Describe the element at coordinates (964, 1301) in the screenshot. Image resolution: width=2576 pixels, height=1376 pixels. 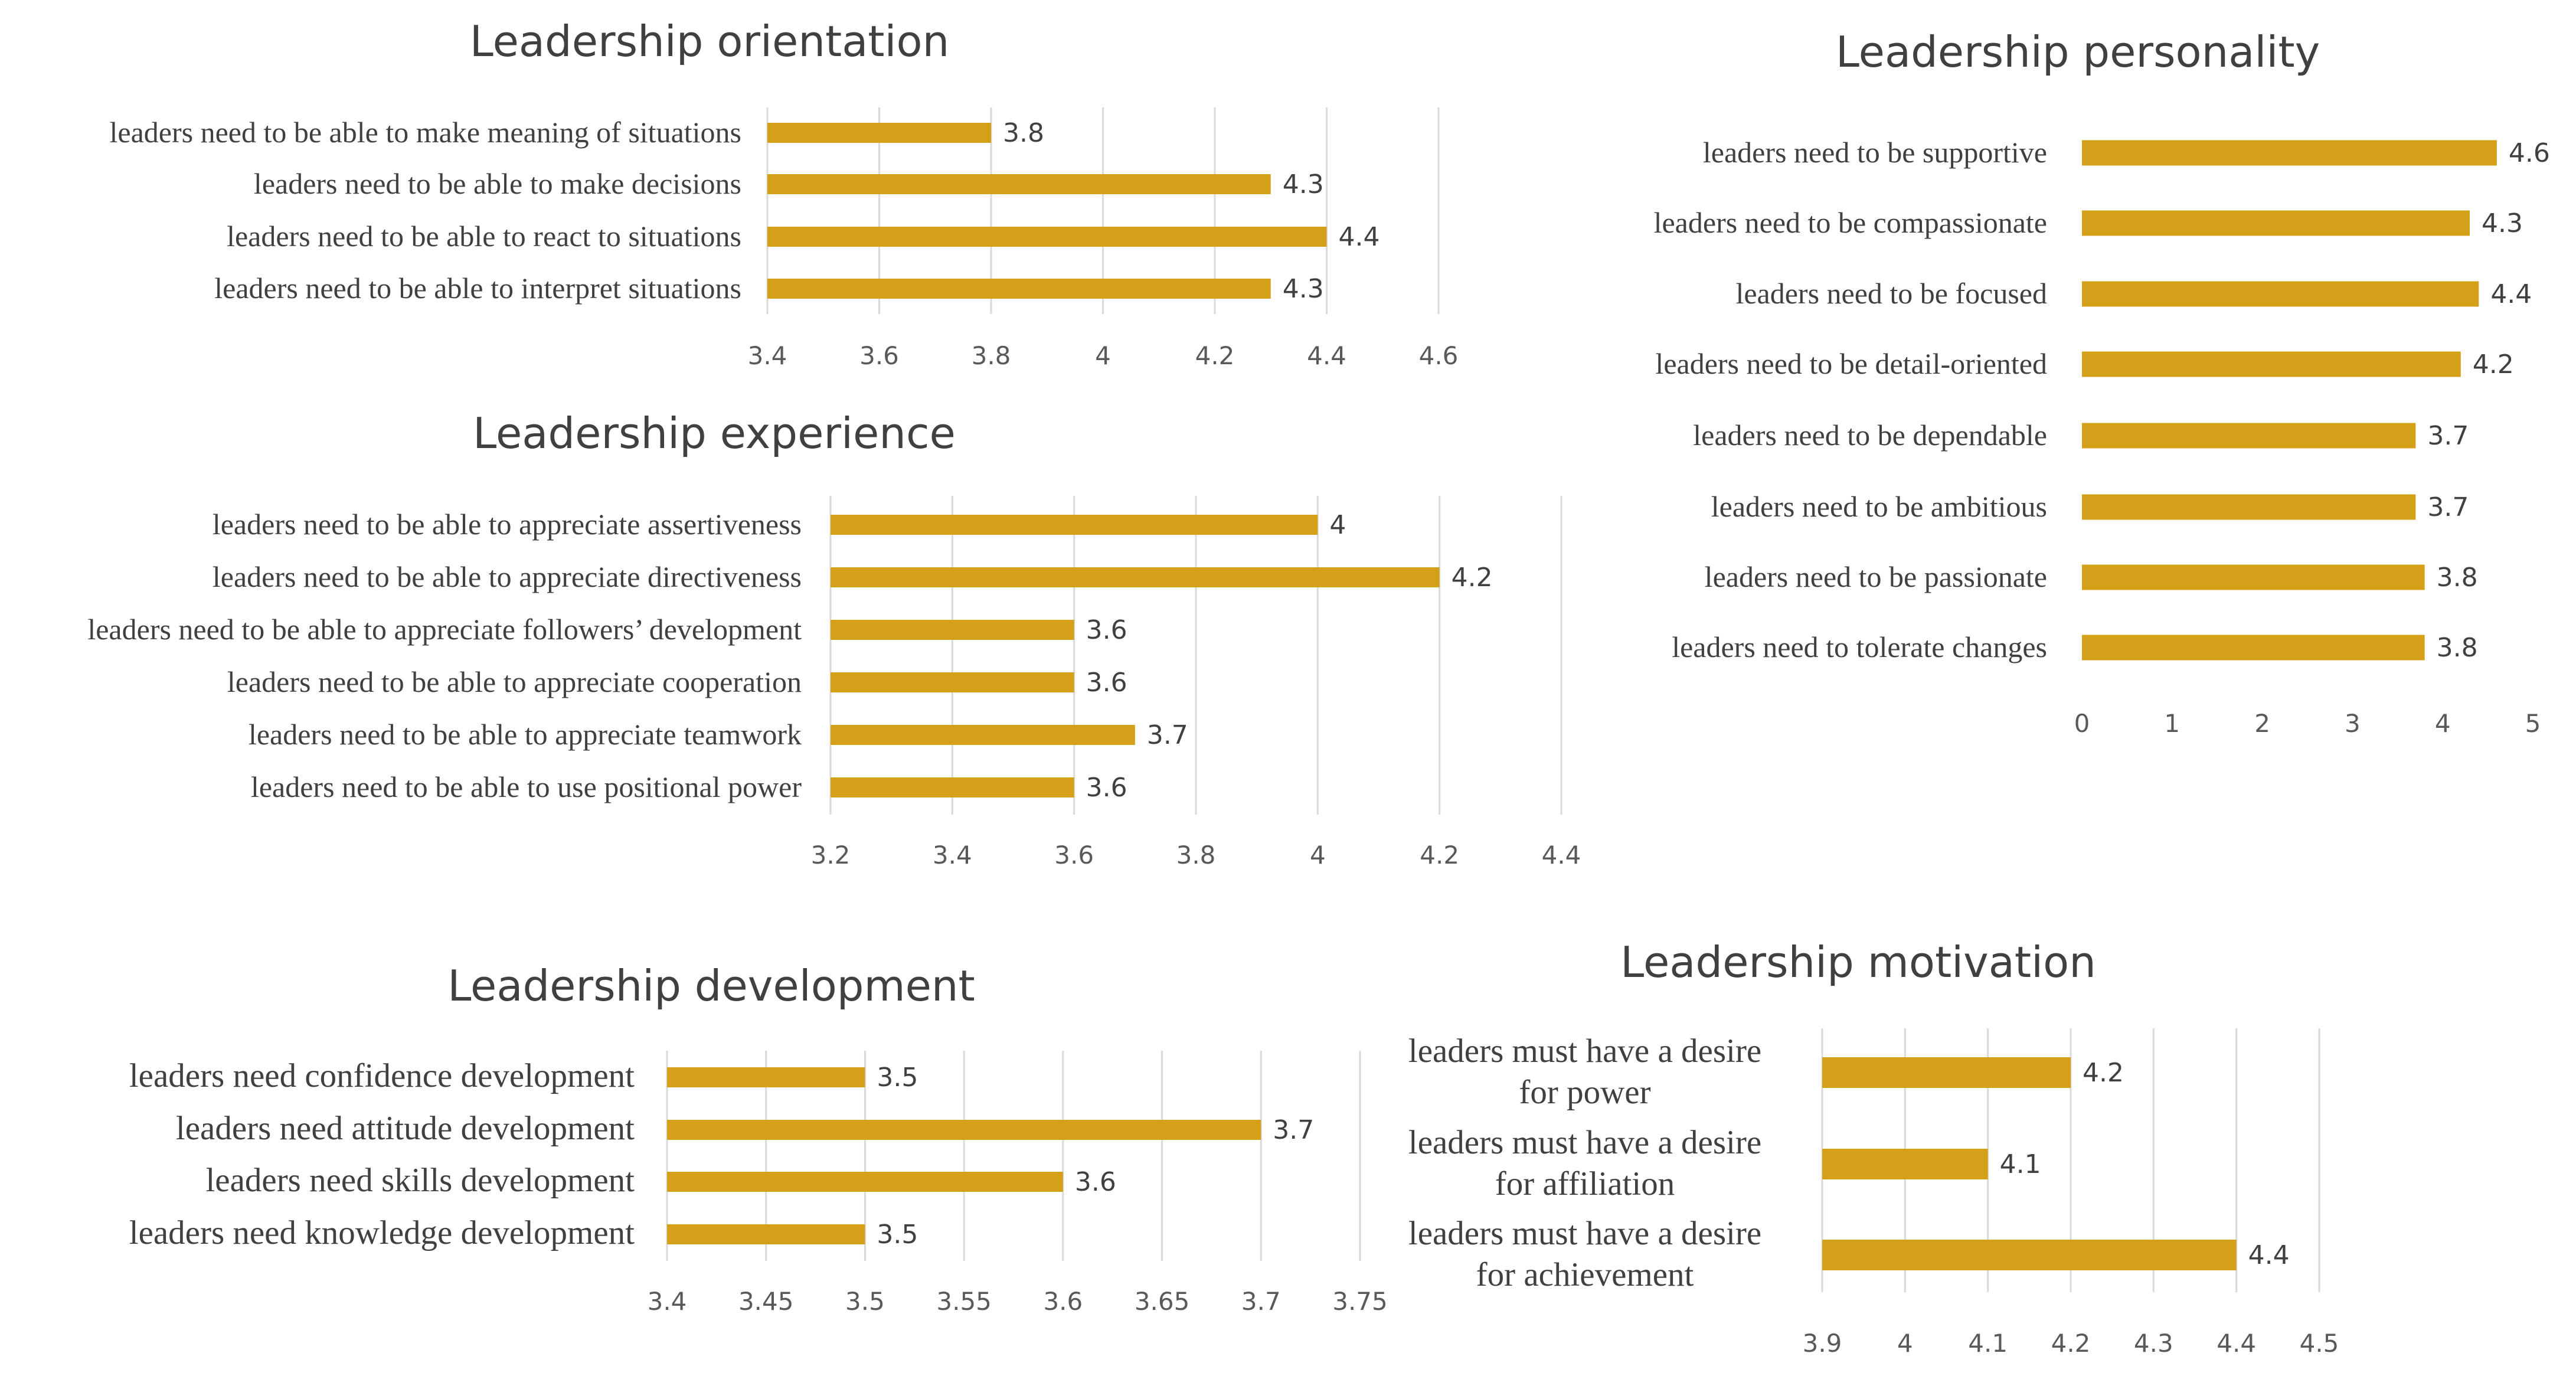
I see `x-tick-label: 3.55` at that location.